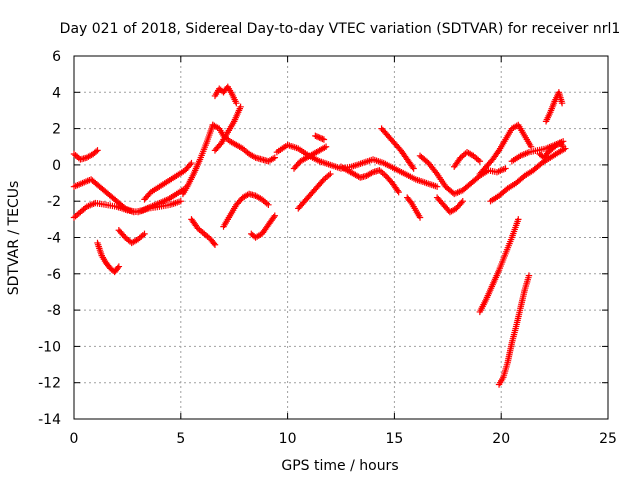 The width and height of the screenshot is (640, 480). What do you see at coordinates (49, 347) in the screenshot?
I see `y-tick-label: -10` at bounding box center [49, 347].